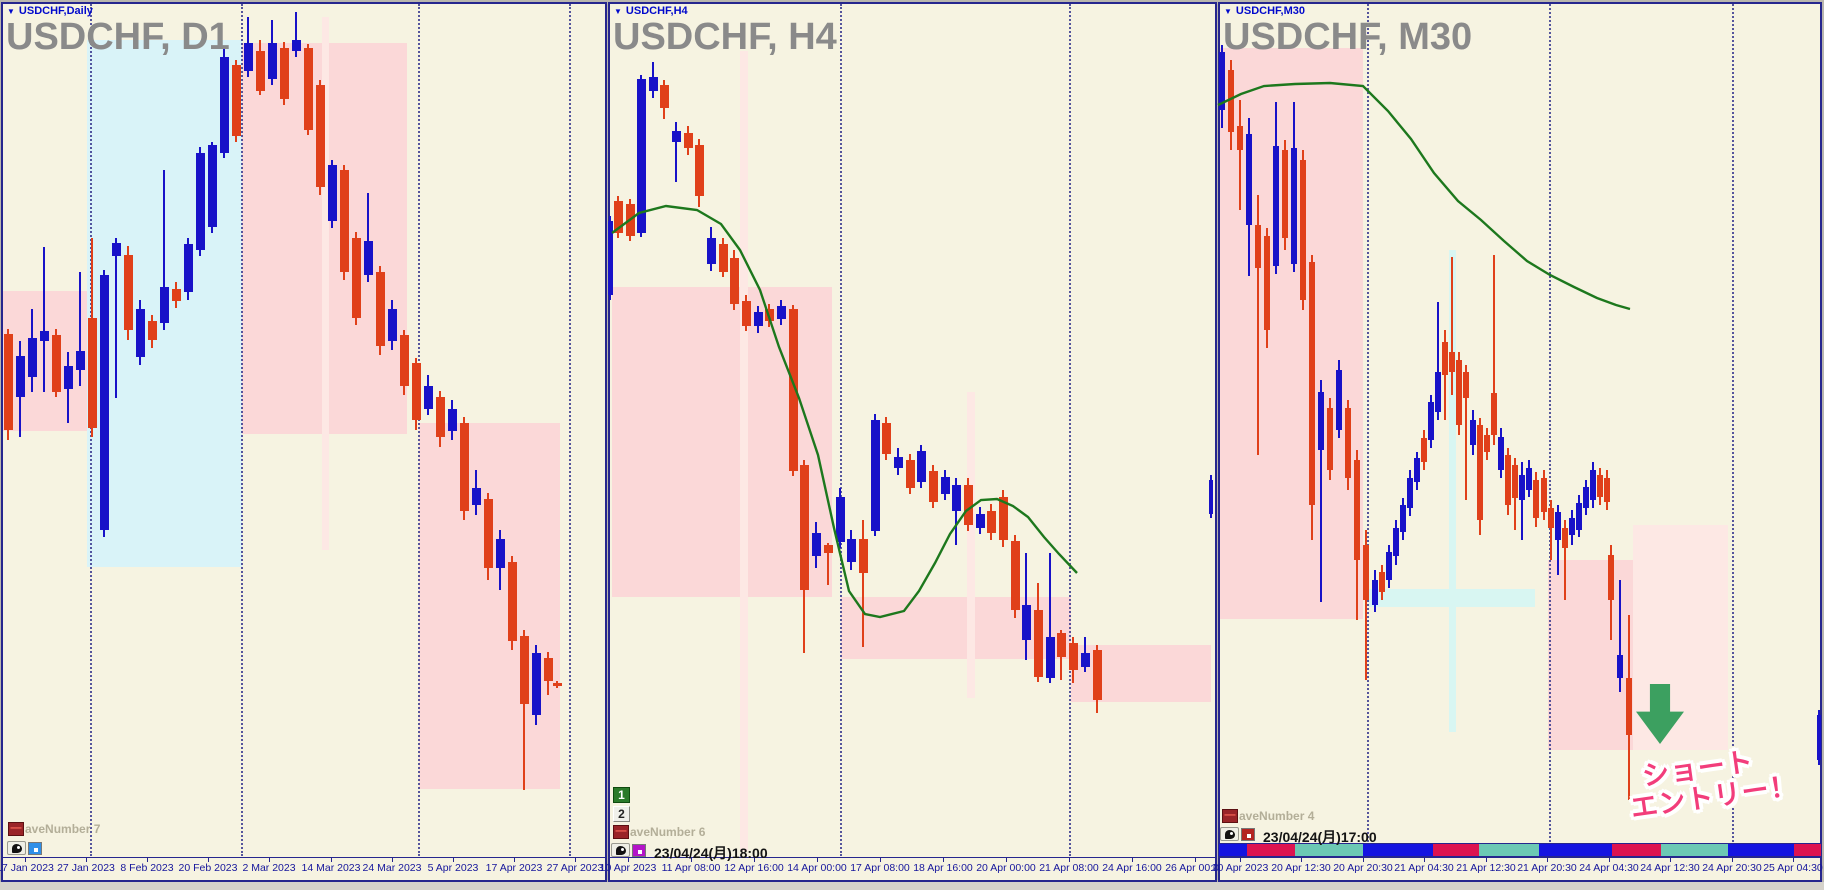  I want to click on quick-button-2: 2, so click(621, 814).